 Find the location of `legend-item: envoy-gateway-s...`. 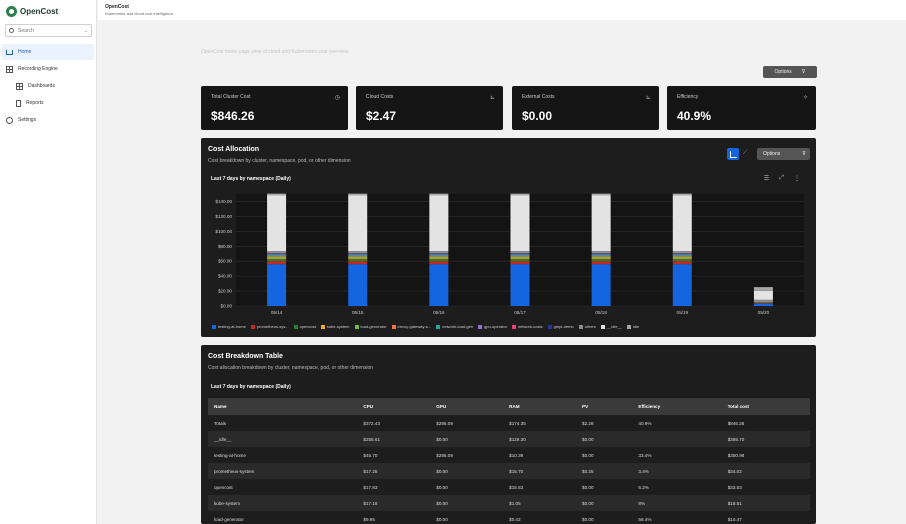

legend-item: envoy-gateway-s... is located at coordinates (411, 326).